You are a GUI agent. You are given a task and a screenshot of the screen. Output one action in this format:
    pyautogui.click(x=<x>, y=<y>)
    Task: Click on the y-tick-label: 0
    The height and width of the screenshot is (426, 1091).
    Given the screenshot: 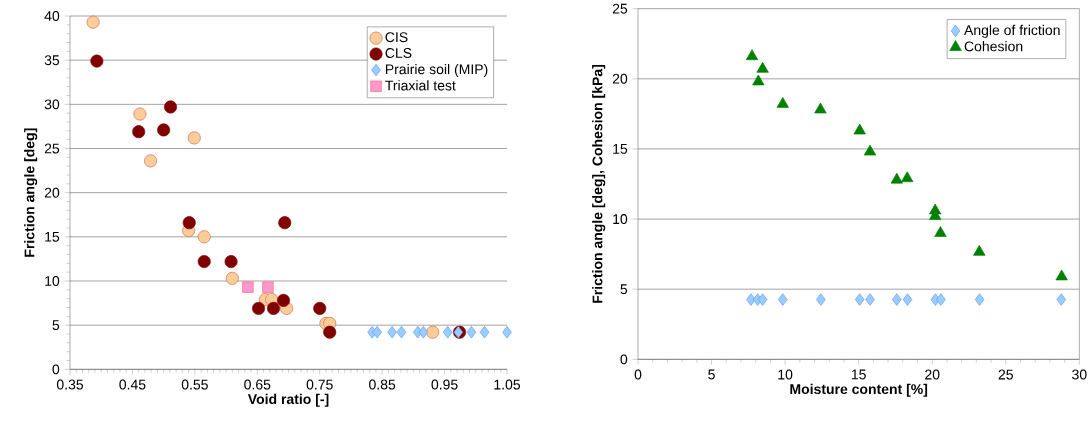 What is the action you would take?
    pyautogui.click(x=624, y=359)
    